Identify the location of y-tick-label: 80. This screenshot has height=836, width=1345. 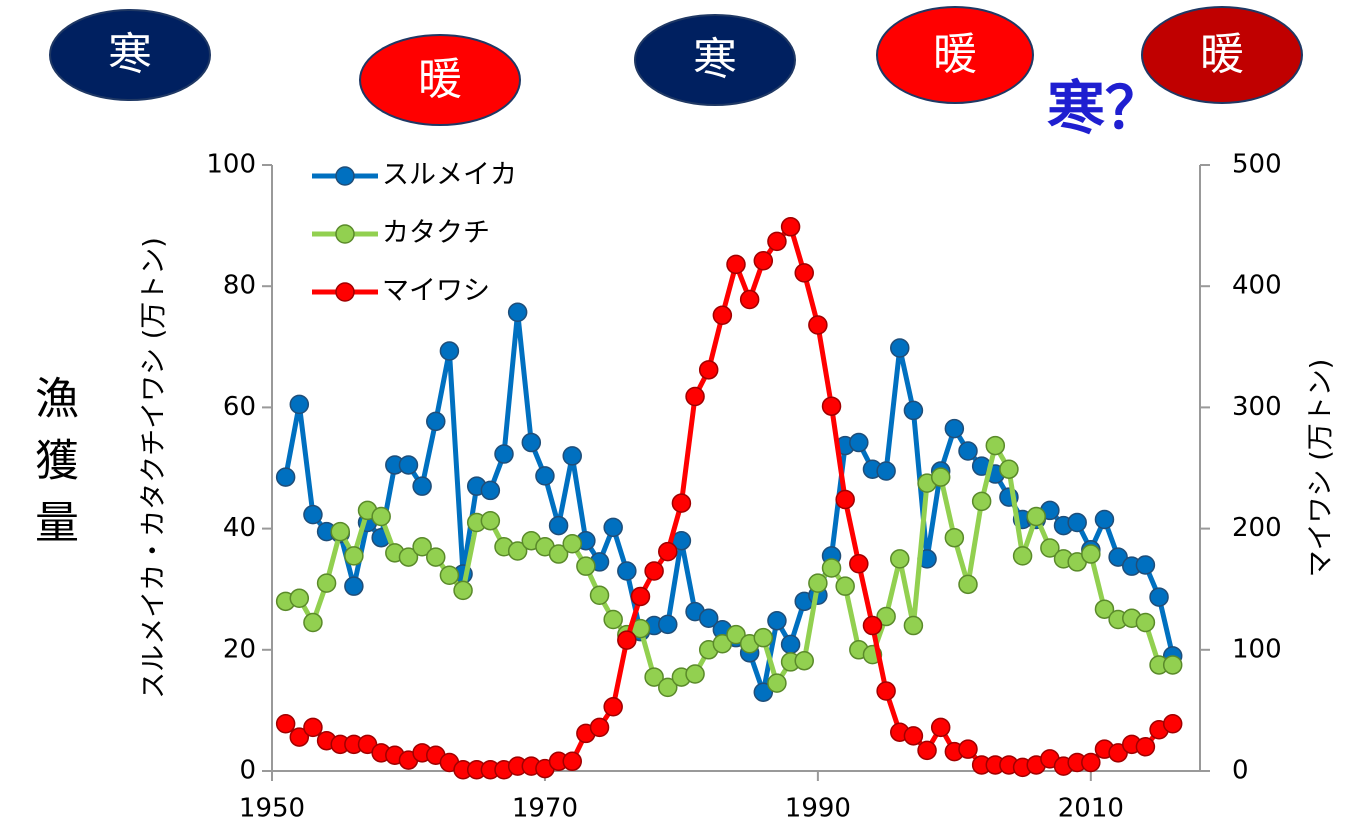
(239, 286).